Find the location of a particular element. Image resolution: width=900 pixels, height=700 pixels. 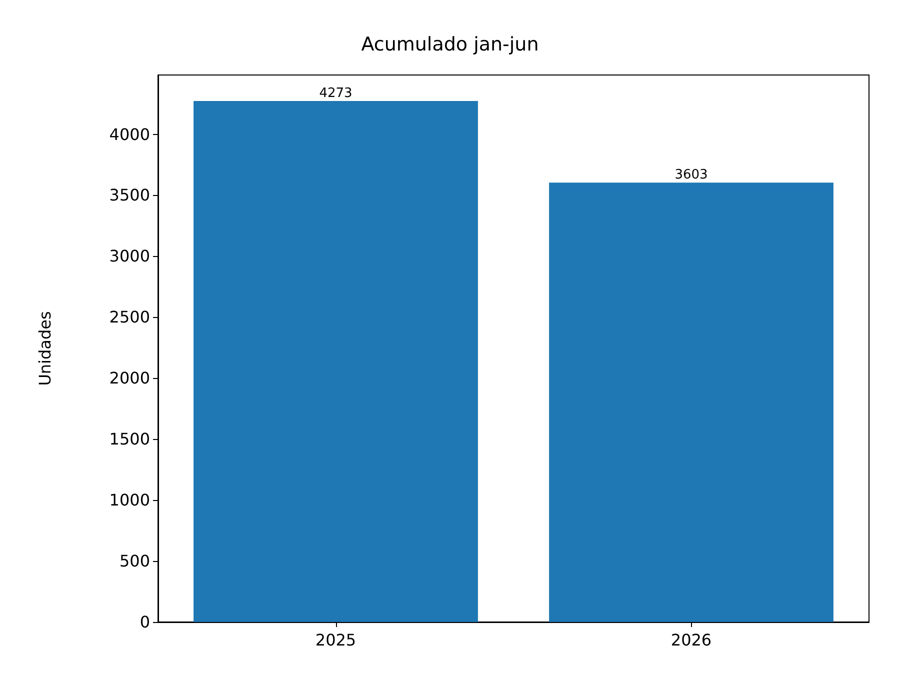

x-tick-label: 2026 is located at coordinates (691, 640).